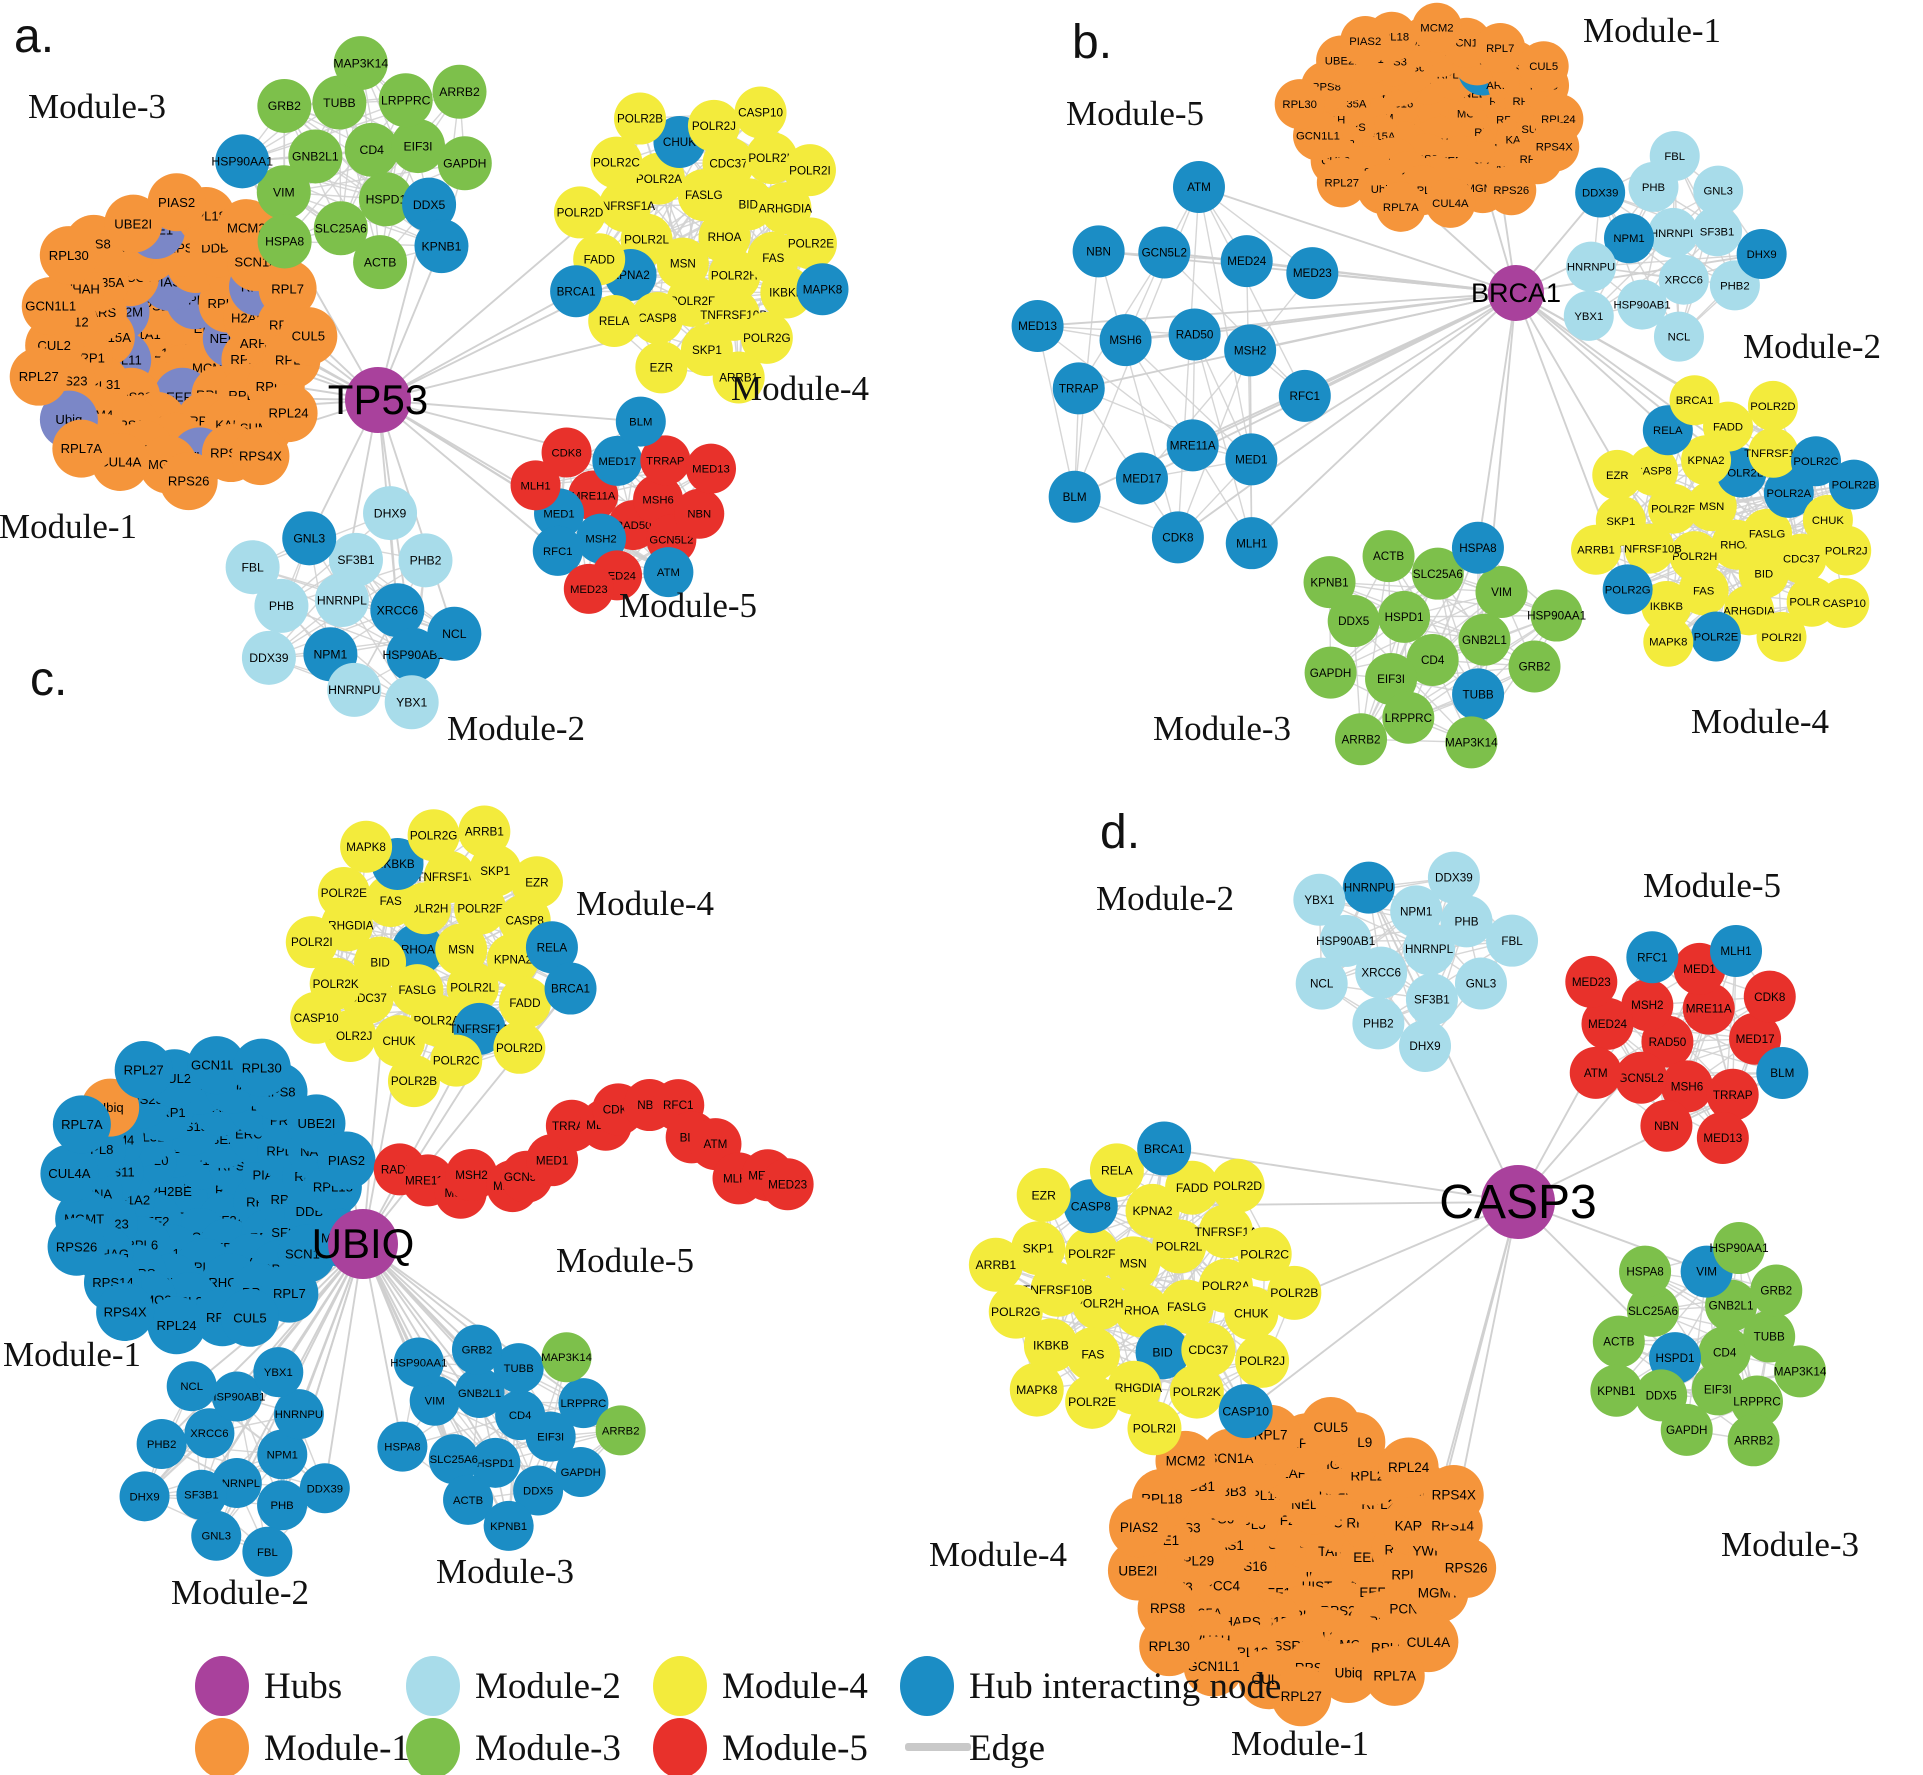  What do you see at coordinates (640, 423) in the screenshot?
I see `node-label: BLM` at bounding box center [640, 423].